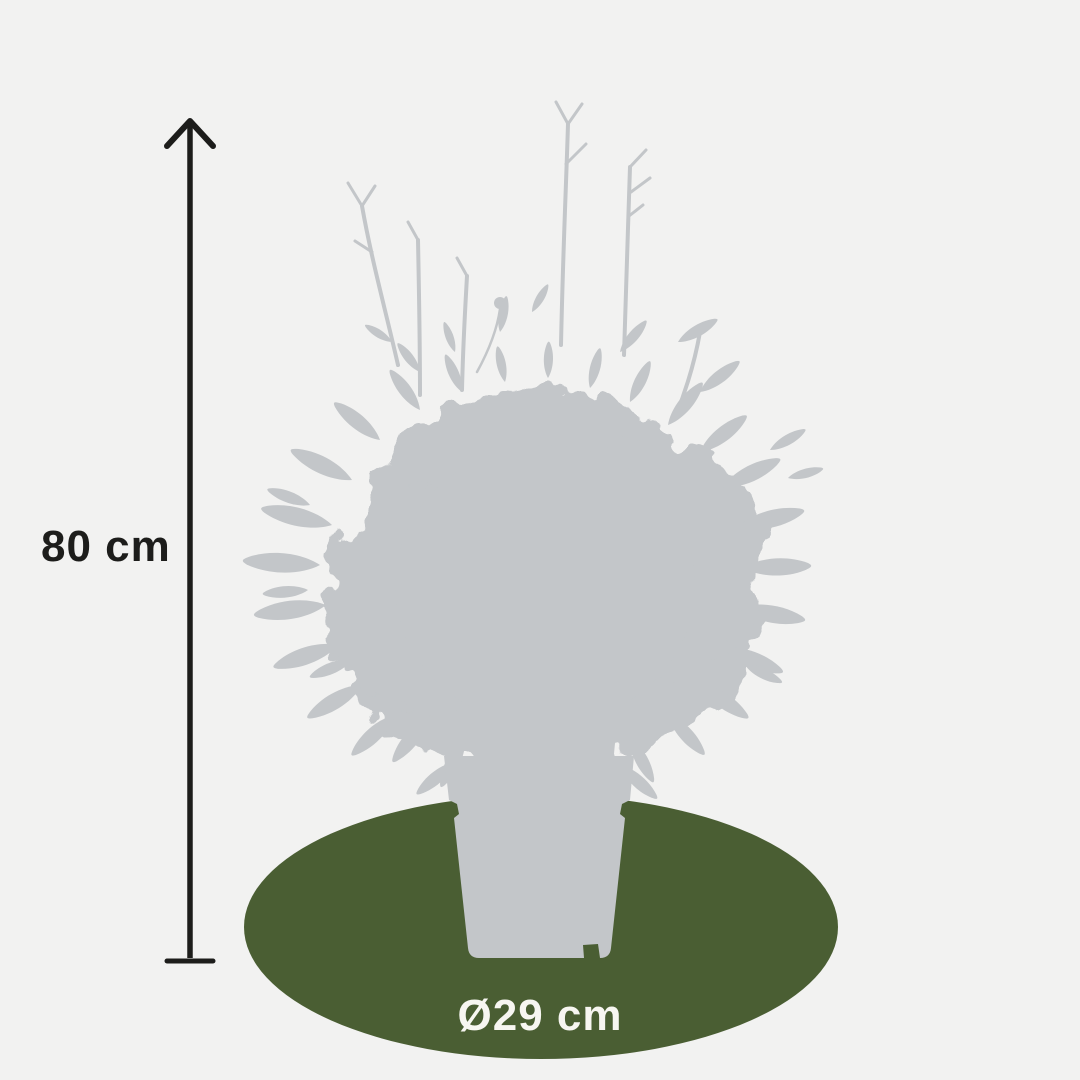 The width and height of the screenshot is (1080, 1080). I want to click on foliage-core, so click(545, 585).